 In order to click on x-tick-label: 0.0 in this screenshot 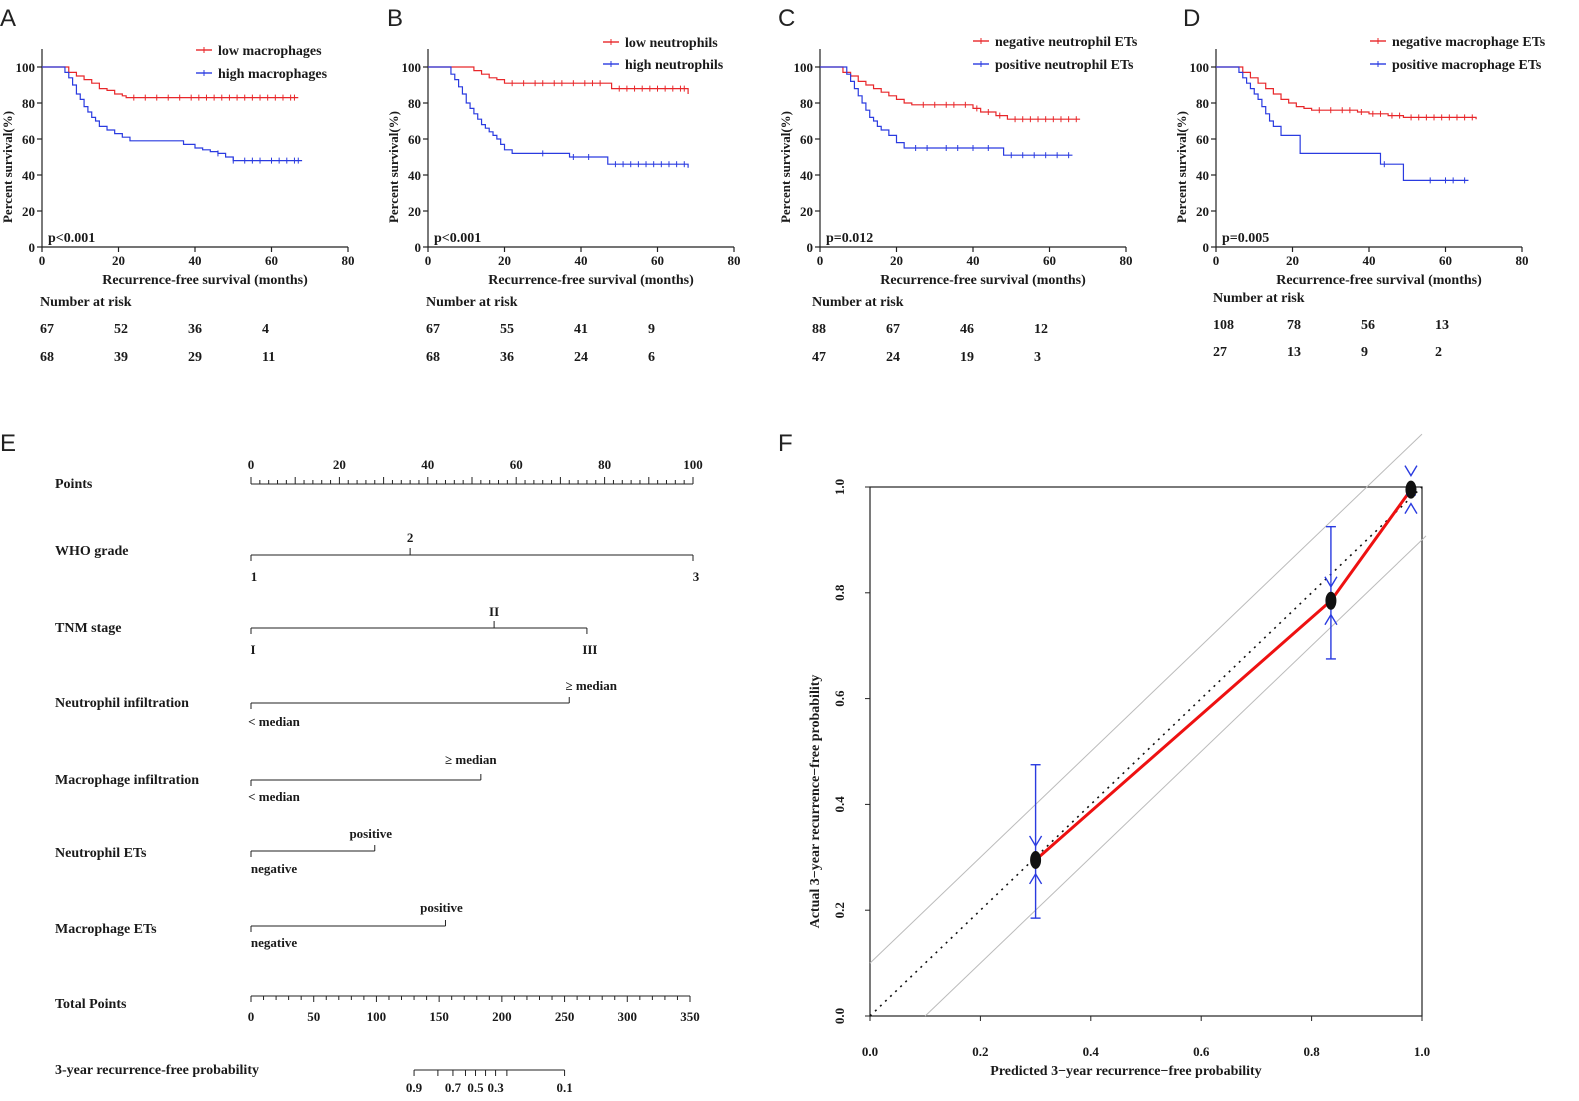, I will do `click(870, 1051)`.